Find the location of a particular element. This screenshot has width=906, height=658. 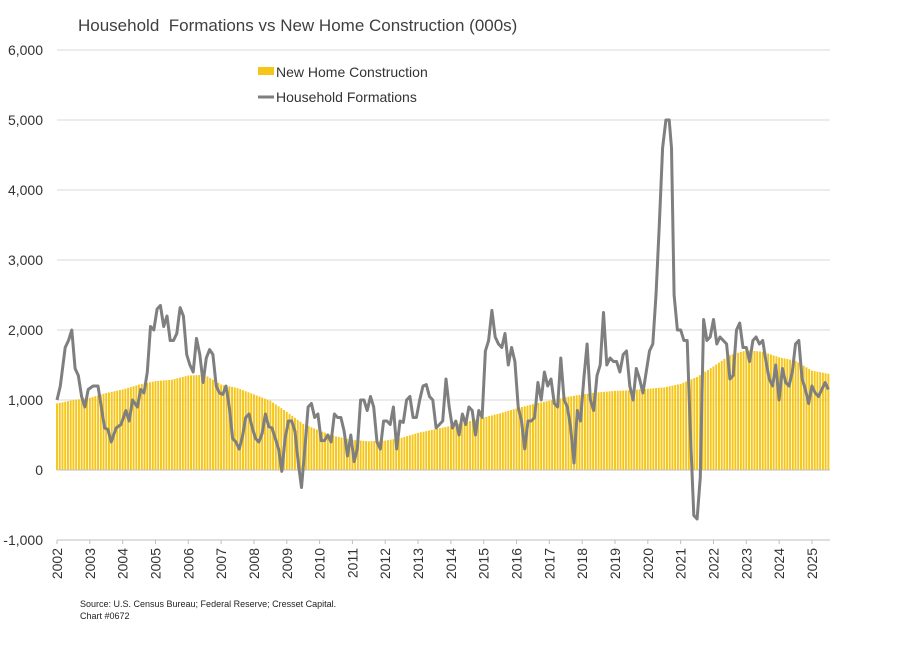

x-tick-label: 2005 is located at coordinates (155, 563).